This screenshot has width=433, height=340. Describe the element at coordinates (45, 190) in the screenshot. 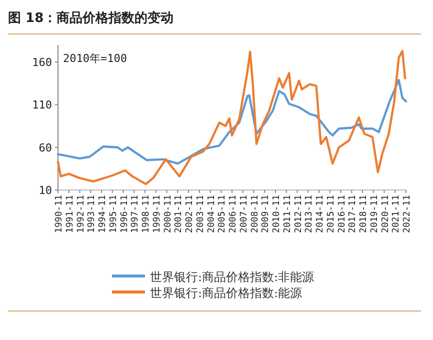

I see `y-tick-label: 10` at that location.